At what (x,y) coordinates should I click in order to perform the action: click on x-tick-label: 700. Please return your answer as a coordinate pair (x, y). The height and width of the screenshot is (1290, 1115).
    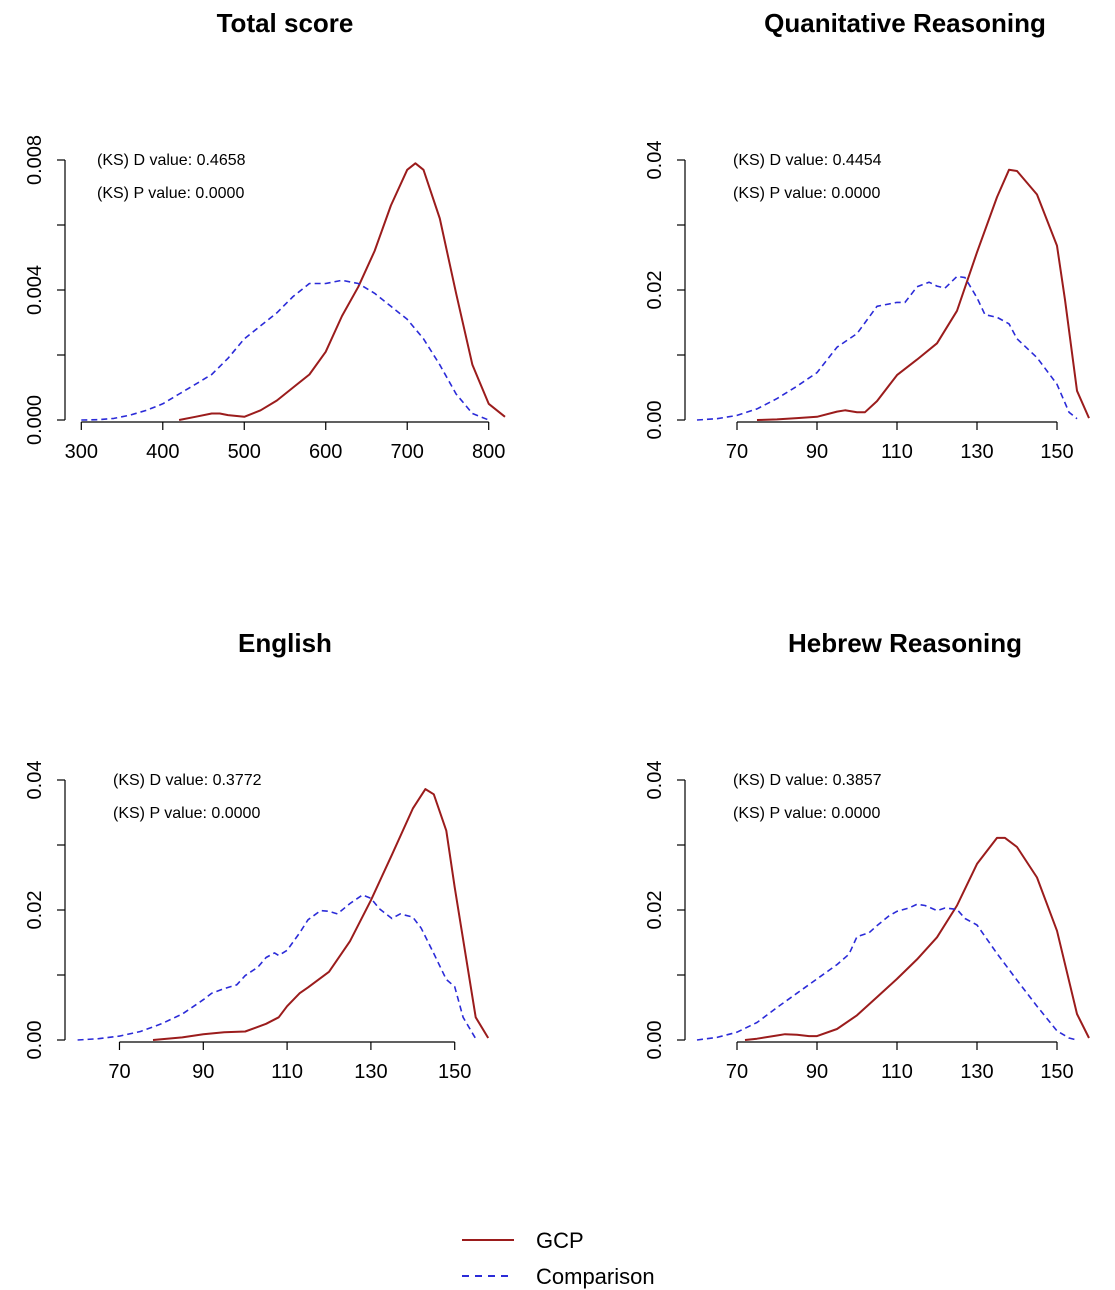
    Looking at the image, I should click on (407, 452).